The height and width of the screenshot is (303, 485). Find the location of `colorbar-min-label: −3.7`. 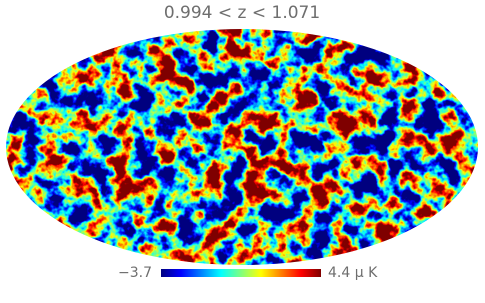

colorbar-min-label: −3.7 is located at coordinates (135, 273).